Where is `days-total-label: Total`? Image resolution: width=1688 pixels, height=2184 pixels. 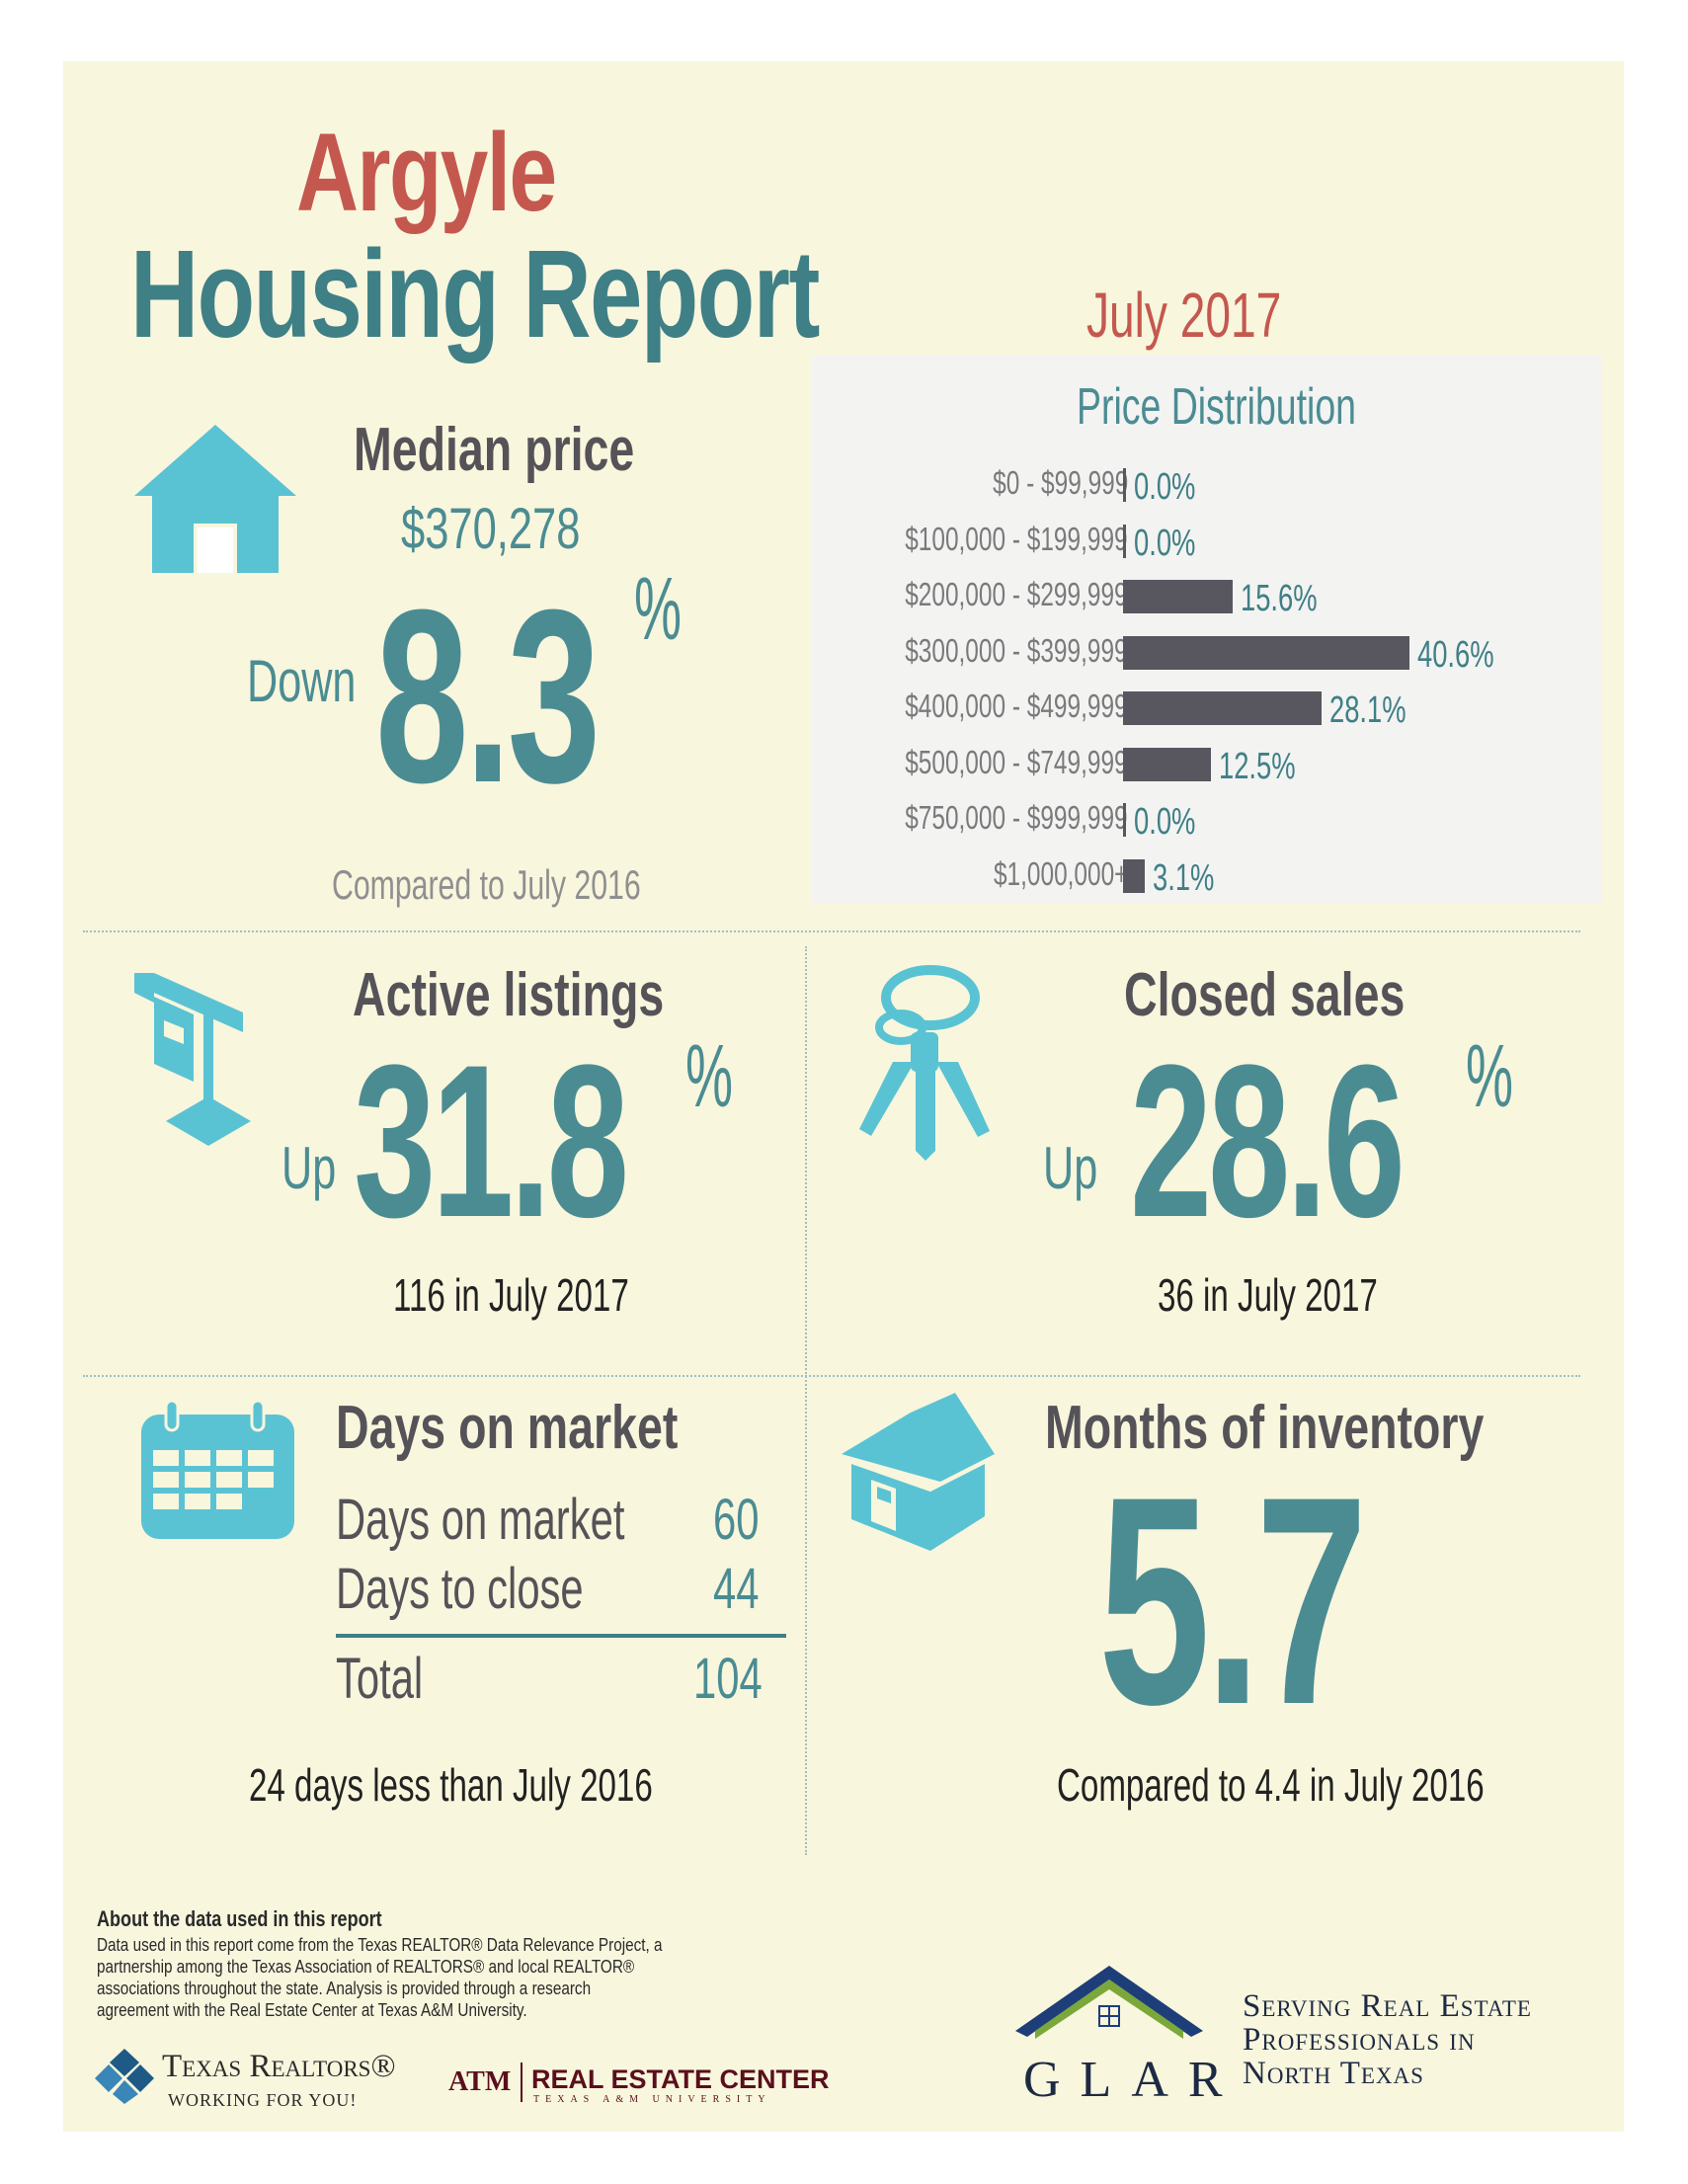
days-total-label: Total is located at coordinates (380, 1679).